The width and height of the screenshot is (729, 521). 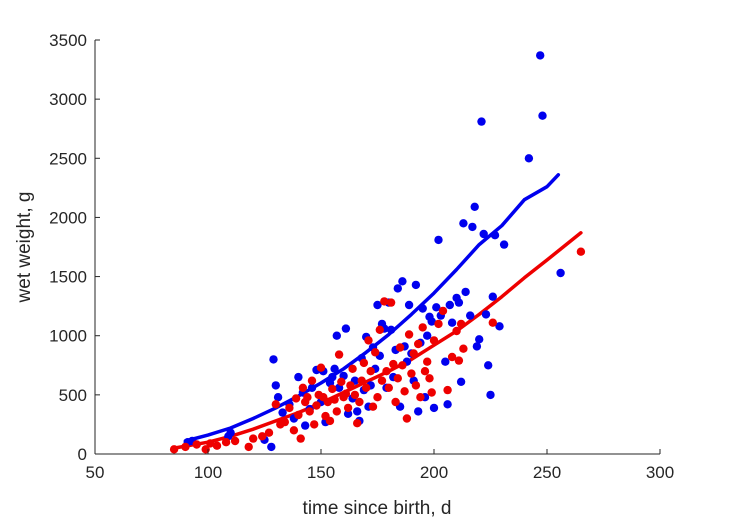 I want to click on y-tick-label: 3000, so click(x=68, y=99).